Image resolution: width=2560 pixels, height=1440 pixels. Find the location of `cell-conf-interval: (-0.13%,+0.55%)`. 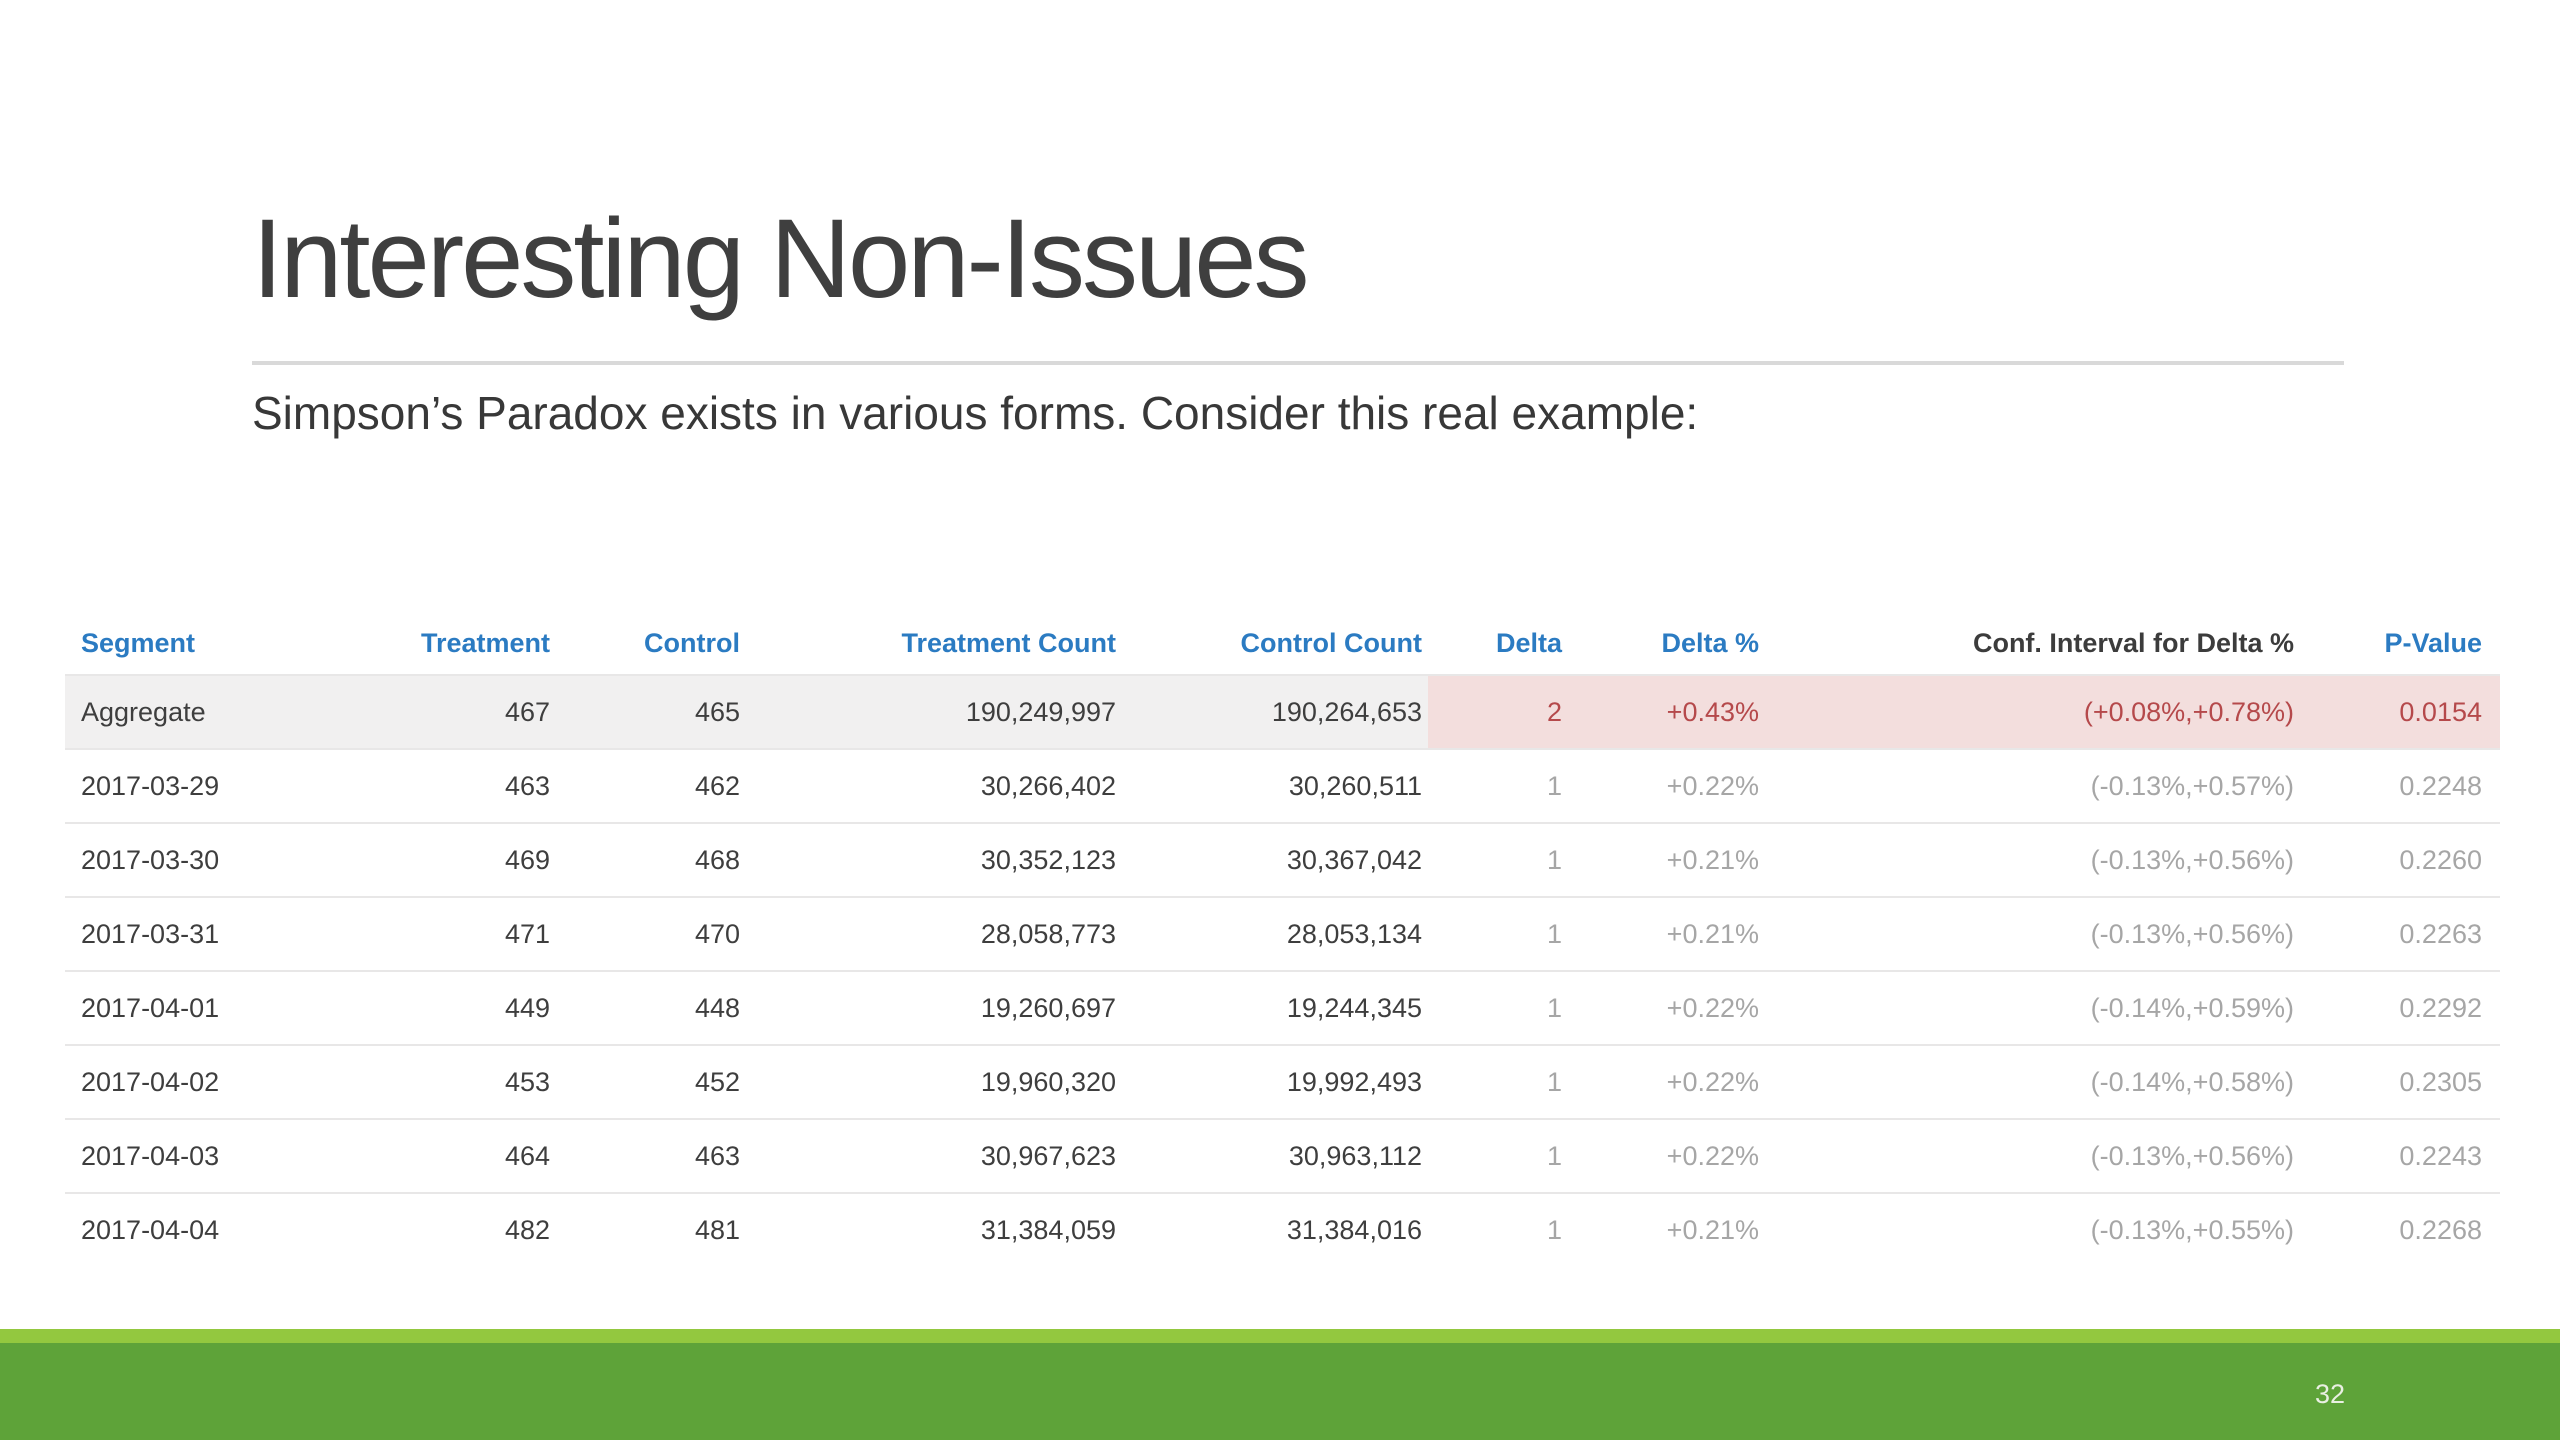

cell-conf-interval: (-0.13%,+0.55%) is located at coordinates (2192, 1229).